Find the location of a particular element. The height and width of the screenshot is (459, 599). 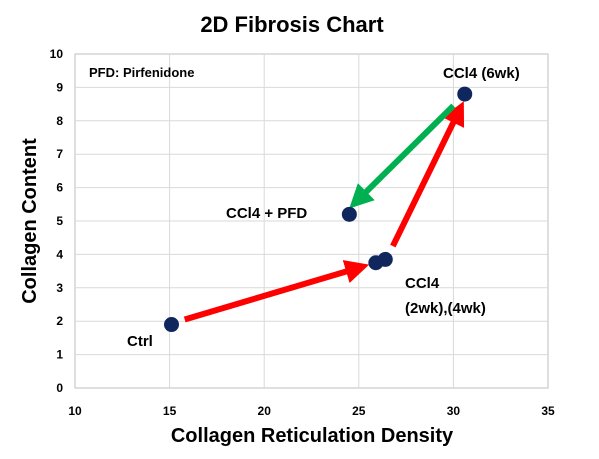

point-label-ccl4-6wk: CCl4 (6wk) is located at coordinates (481, 73).